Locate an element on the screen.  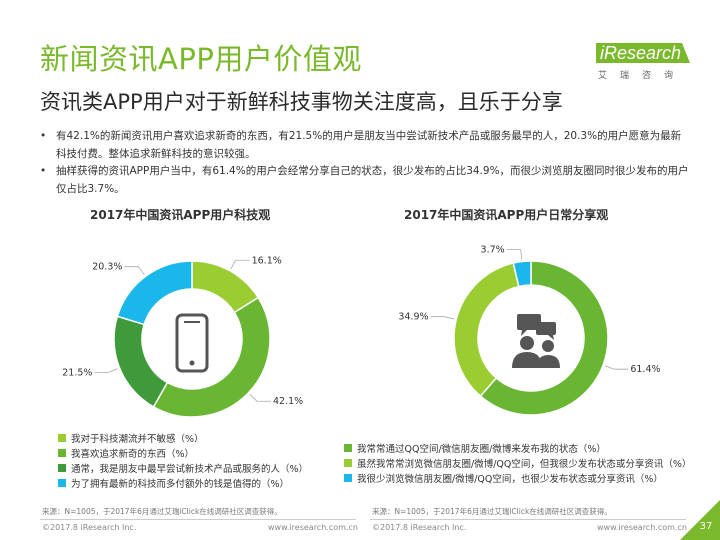
legend-label: 我对于科技潮流并不敏感（%） is located at coordinates (137, 439).